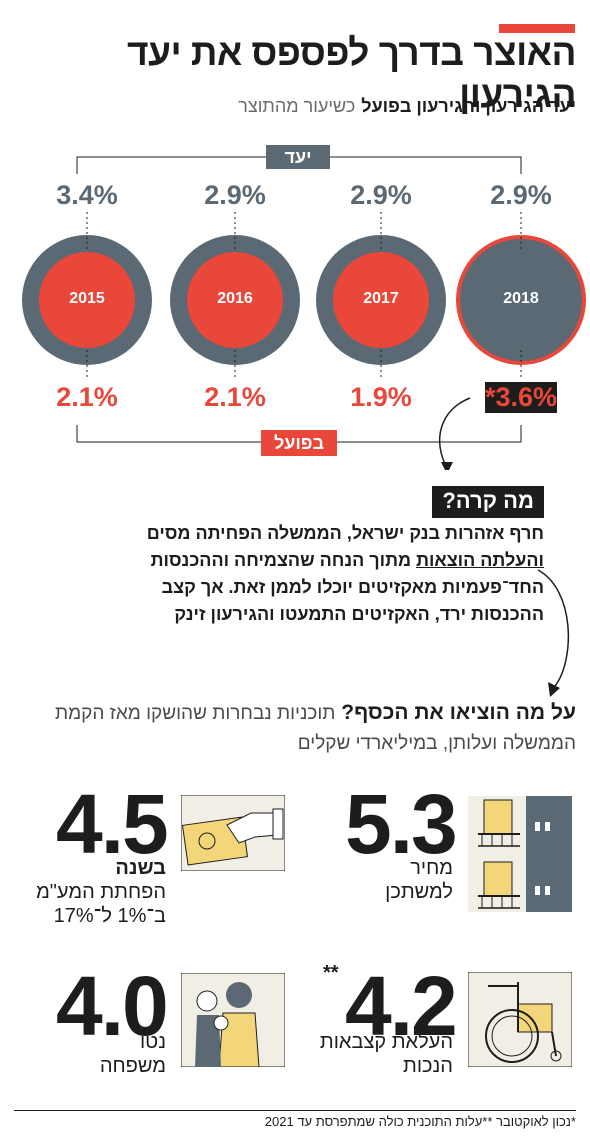  What do you see at coordinates (458, 712) in the screenshot?
I see `question-bold: על מה הוציאו את הכסף?` at bounding box center [458, 712].